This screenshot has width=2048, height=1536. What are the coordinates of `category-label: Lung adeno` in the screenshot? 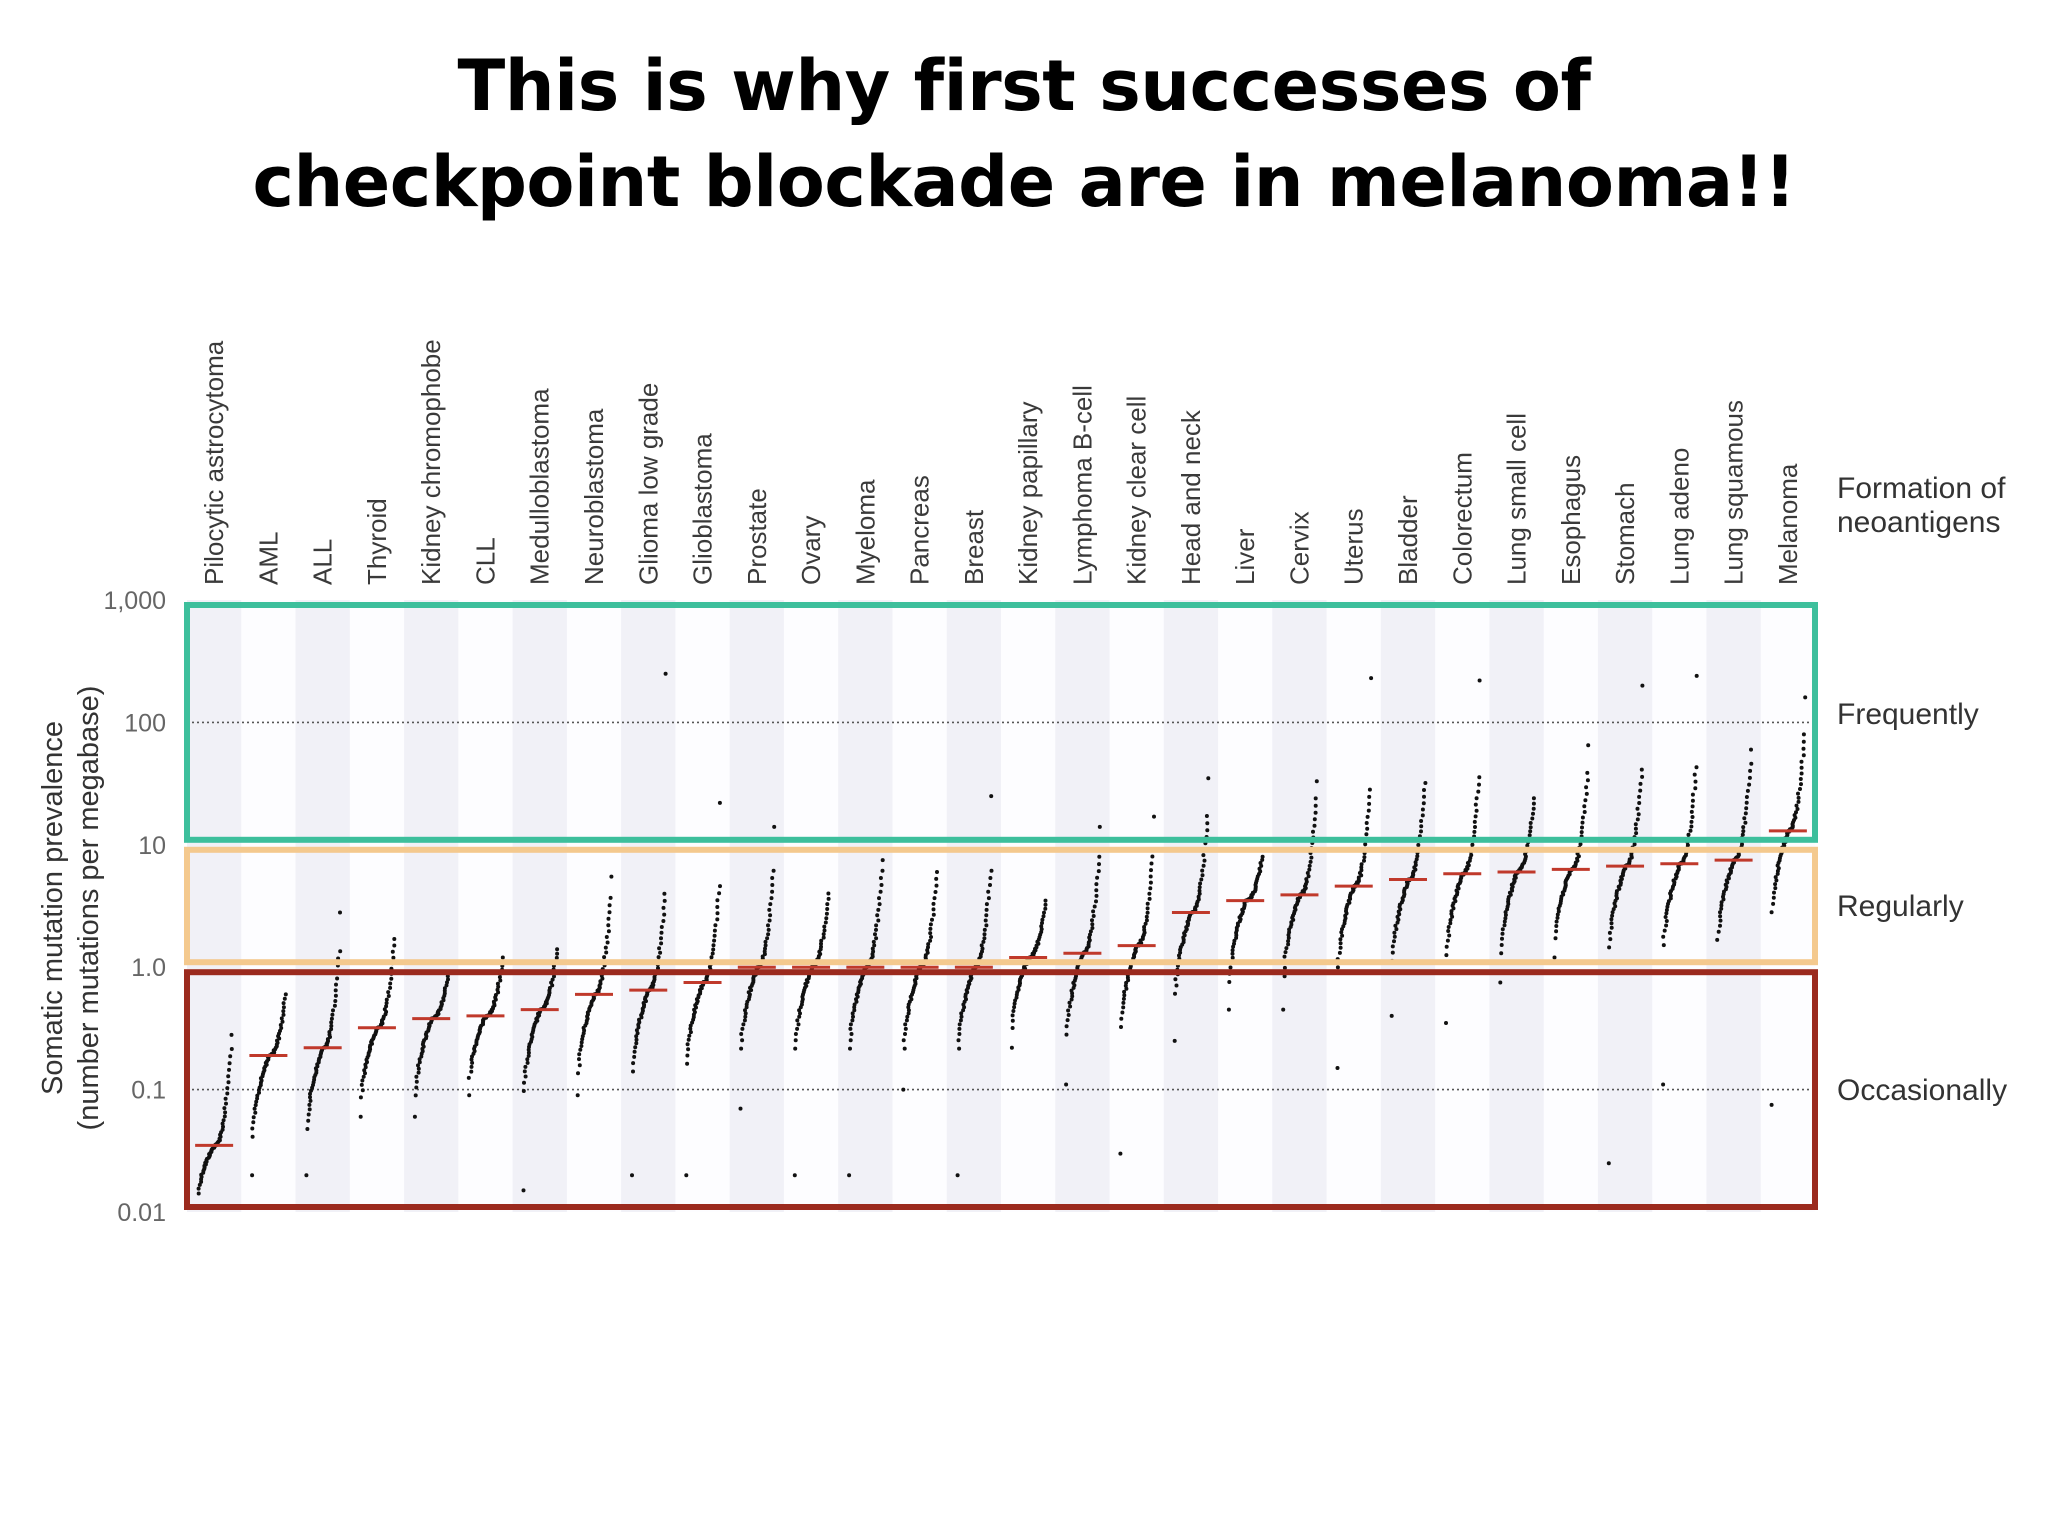 It's located at (1679, 516).